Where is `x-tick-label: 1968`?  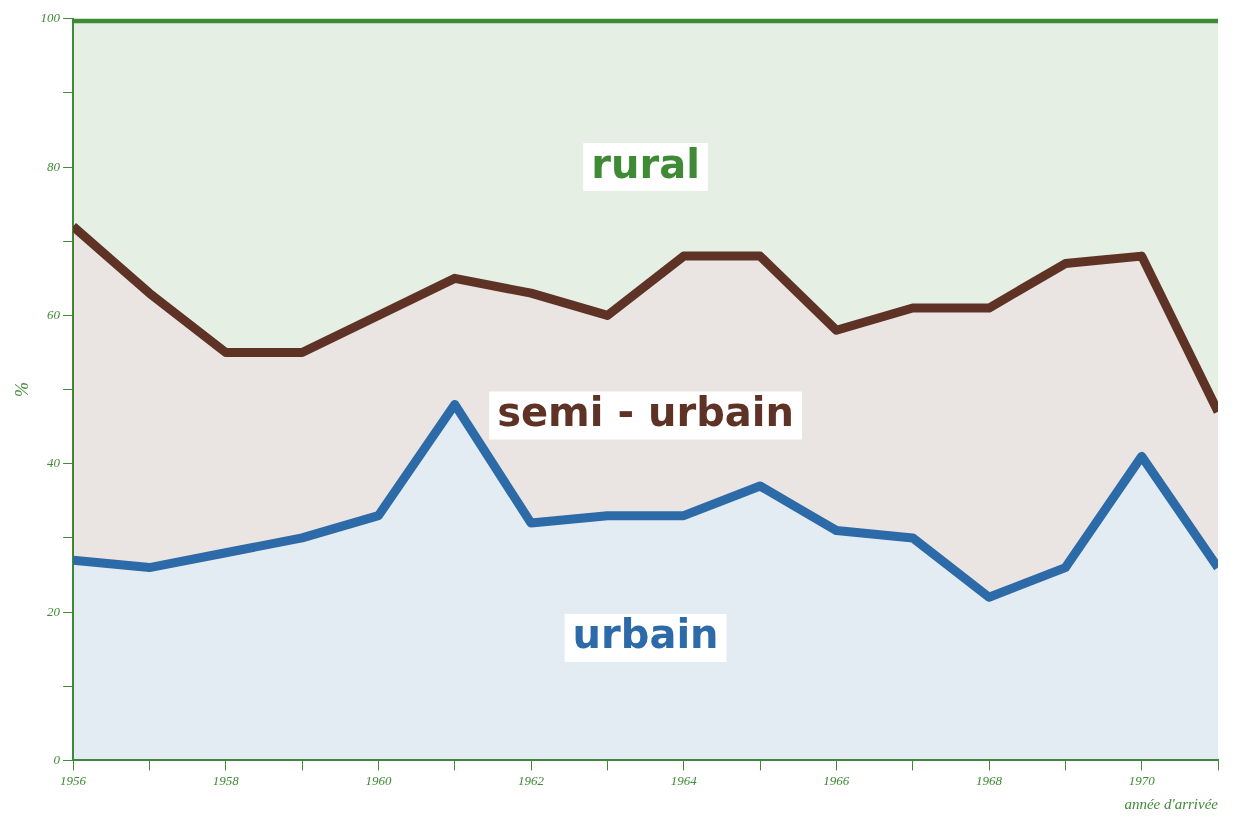
x-tick-label: 1968 is located at coordinates (989, 780).